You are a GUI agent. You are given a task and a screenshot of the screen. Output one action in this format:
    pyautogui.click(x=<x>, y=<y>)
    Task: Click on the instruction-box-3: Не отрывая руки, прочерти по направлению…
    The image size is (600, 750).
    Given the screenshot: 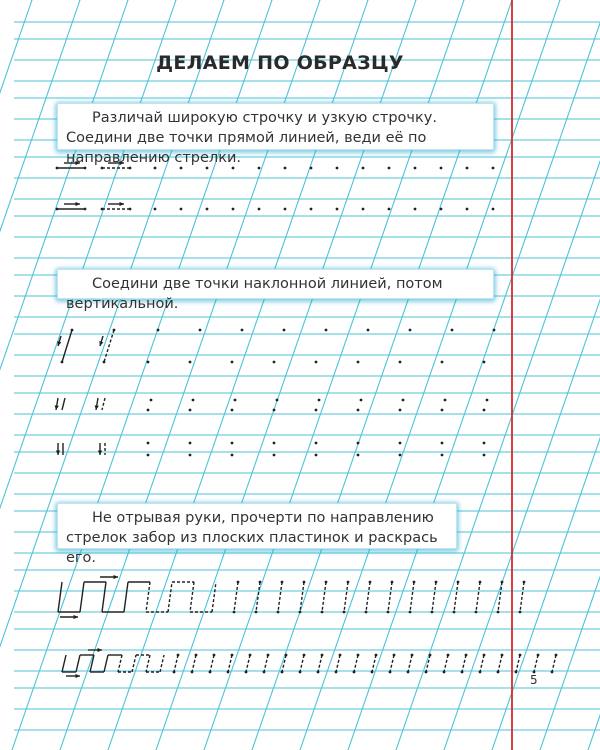 What is the action you would take?
    pyautogui.click(x=257, y=534)
    